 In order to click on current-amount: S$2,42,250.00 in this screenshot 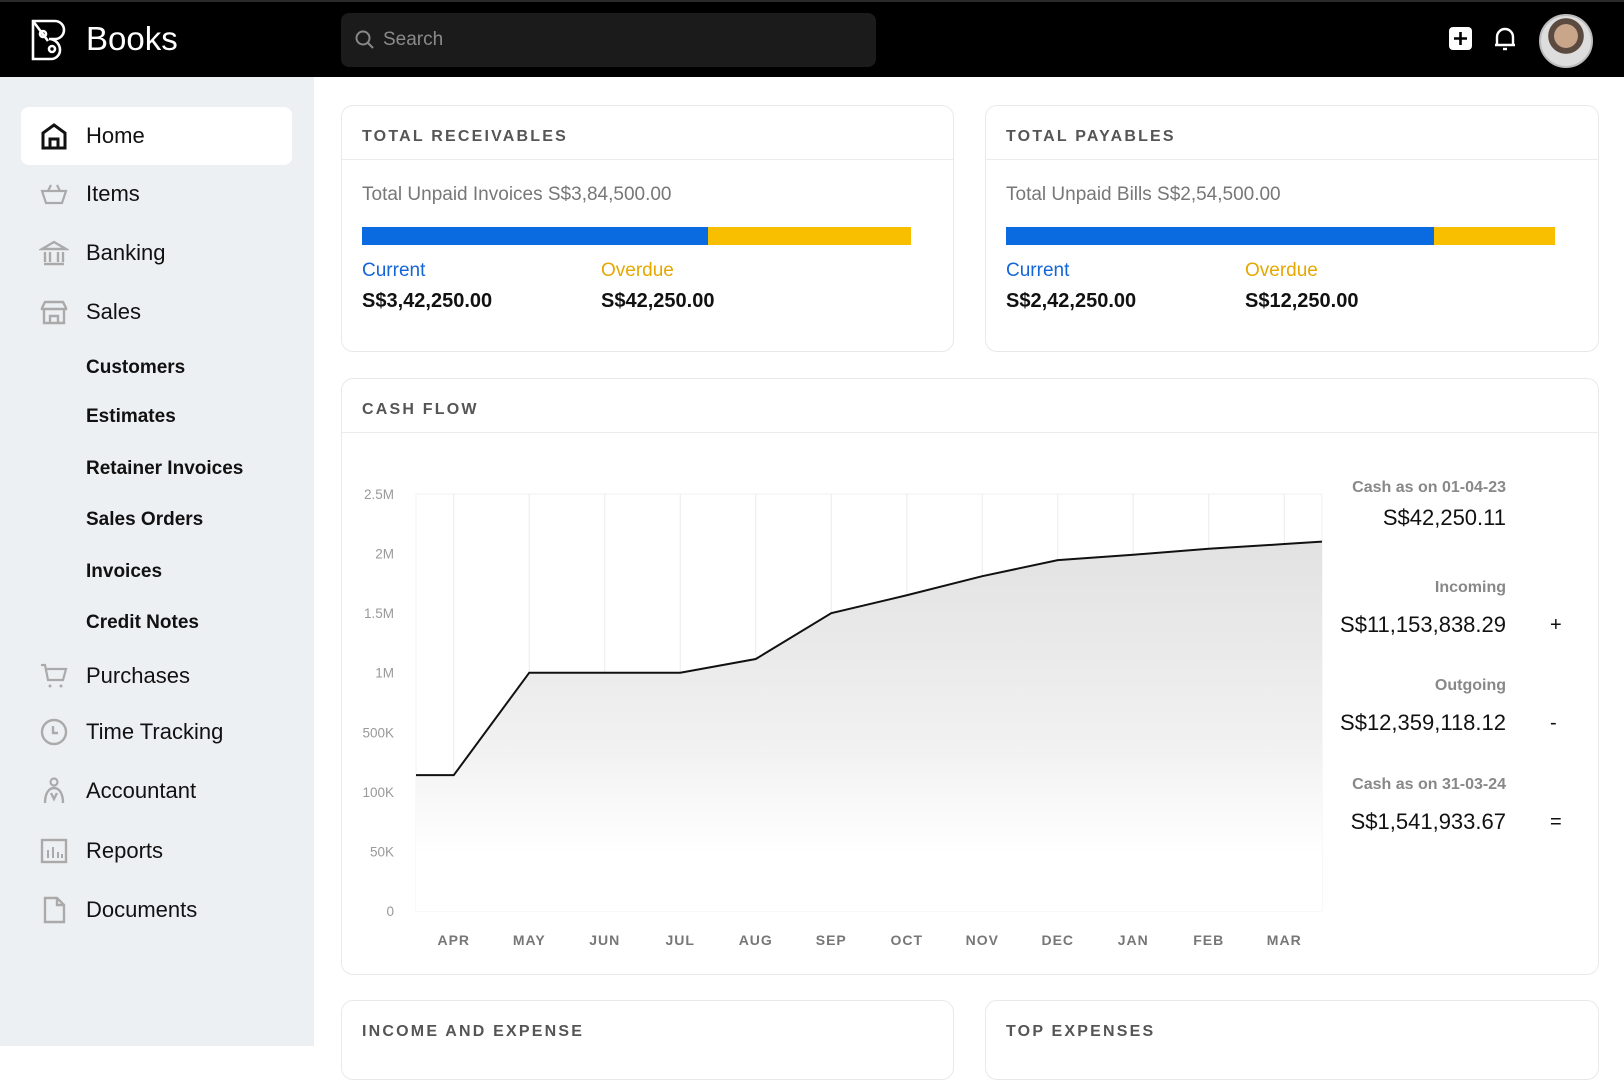, I will do `click(1071, 301)`.